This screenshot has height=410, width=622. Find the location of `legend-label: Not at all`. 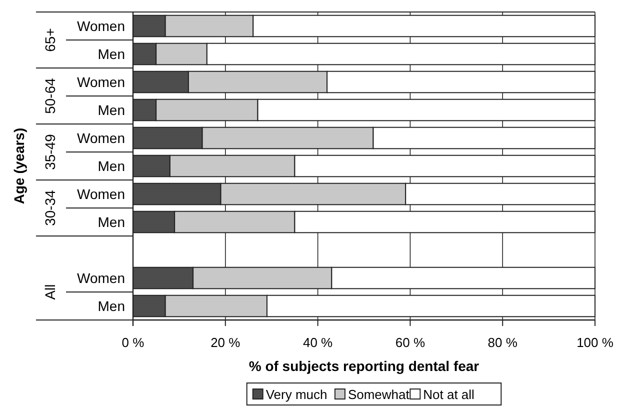

legend-label: Not at all is located at coordinates (449, 394).